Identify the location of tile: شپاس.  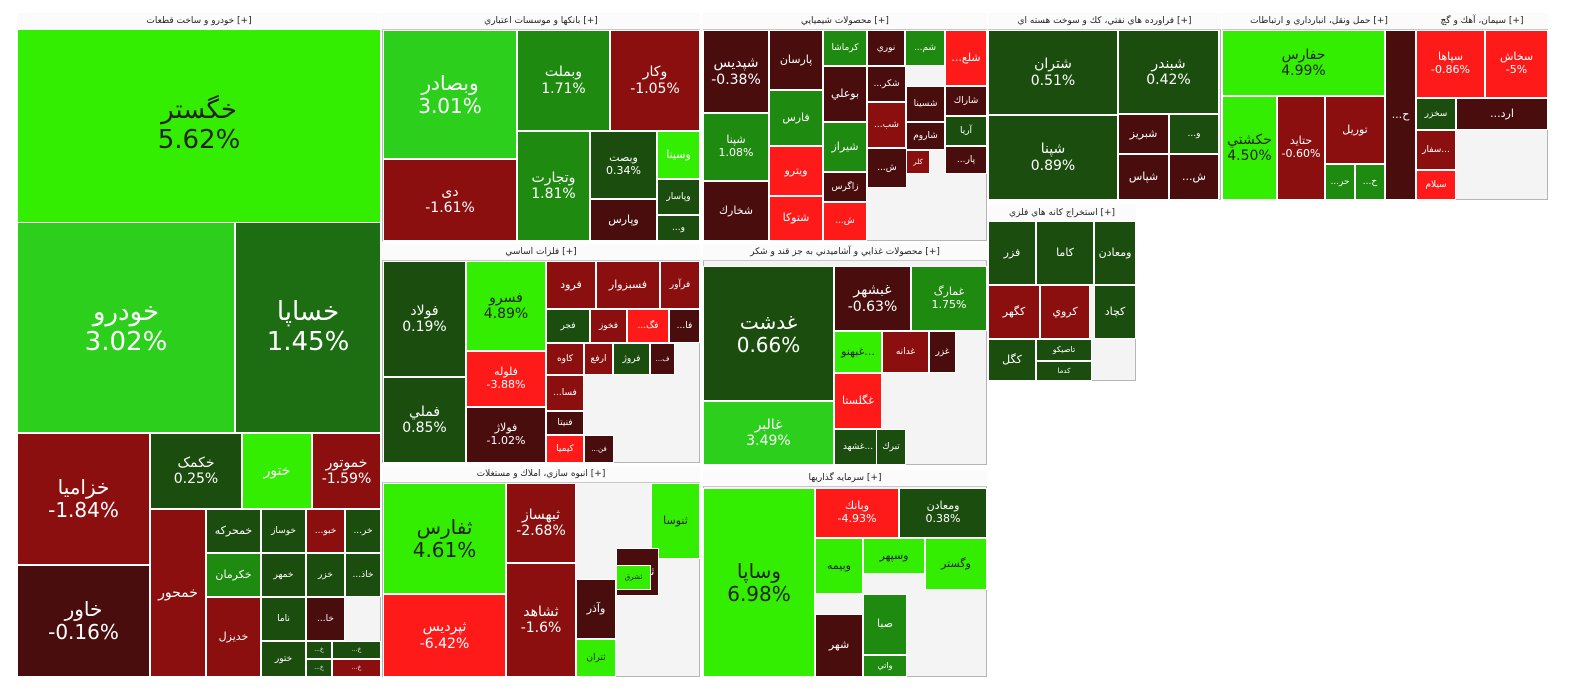
(1143, 177).